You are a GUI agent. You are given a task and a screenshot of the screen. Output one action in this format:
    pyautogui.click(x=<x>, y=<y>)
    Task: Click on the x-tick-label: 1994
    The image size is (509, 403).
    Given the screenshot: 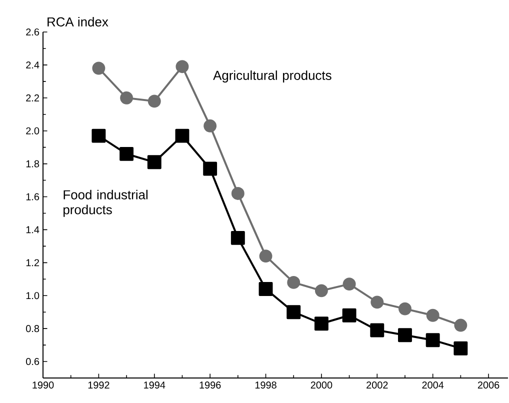 What is the action you would take?
    pyautogui.click(x=155, y=385)
    